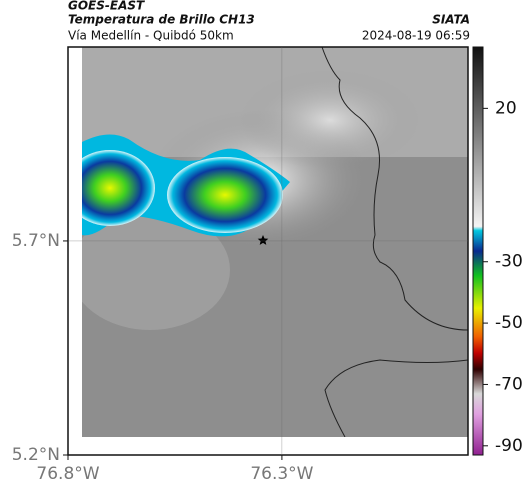 Image resolution: width=526 pixels, height=491 pixels. I want to click on colorbar-tick-label: -50, so click(509, 323).